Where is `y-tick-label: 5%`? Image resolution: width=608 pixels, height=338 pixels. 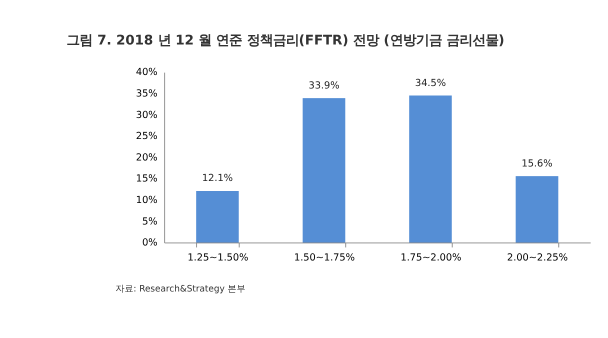 y-tick-label: 5% is located at coordinates (150, 222).